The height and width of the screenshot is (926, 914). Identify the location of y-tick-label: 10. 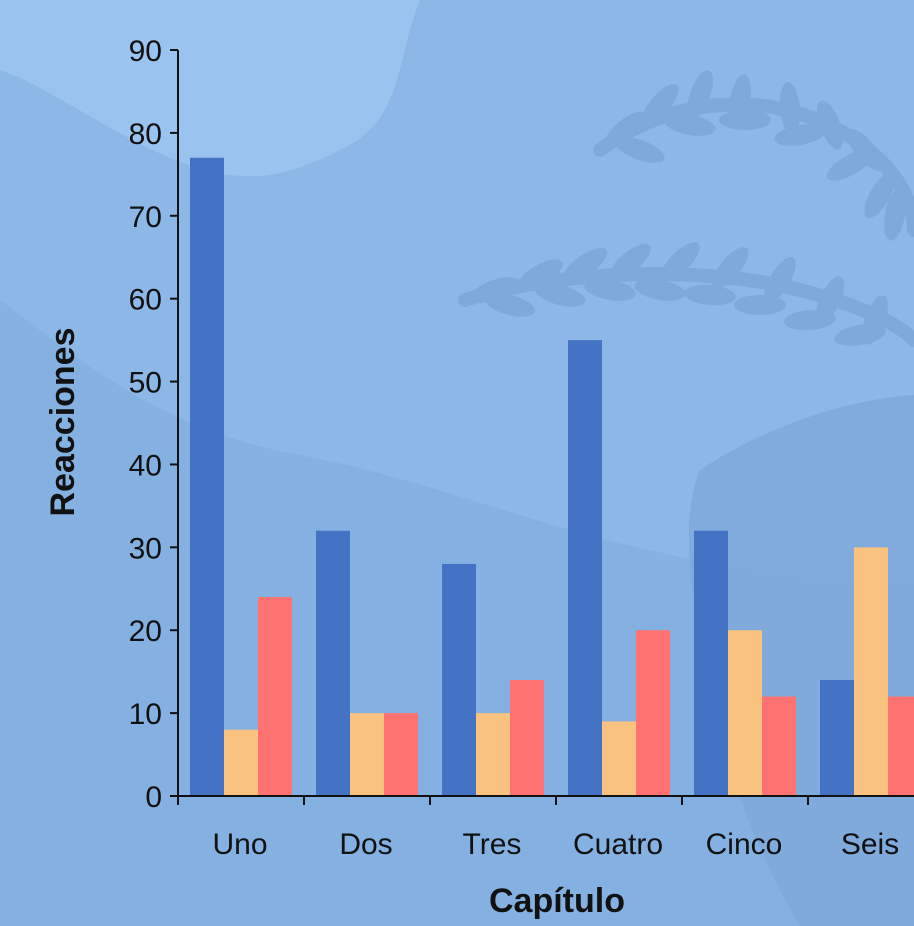
(145, 714).